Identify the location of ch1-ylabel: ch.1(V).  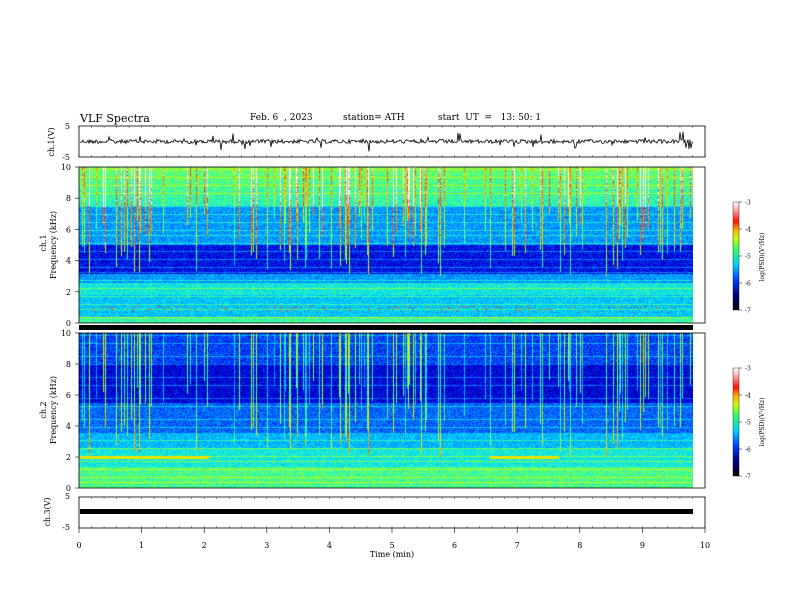
(51, 141).